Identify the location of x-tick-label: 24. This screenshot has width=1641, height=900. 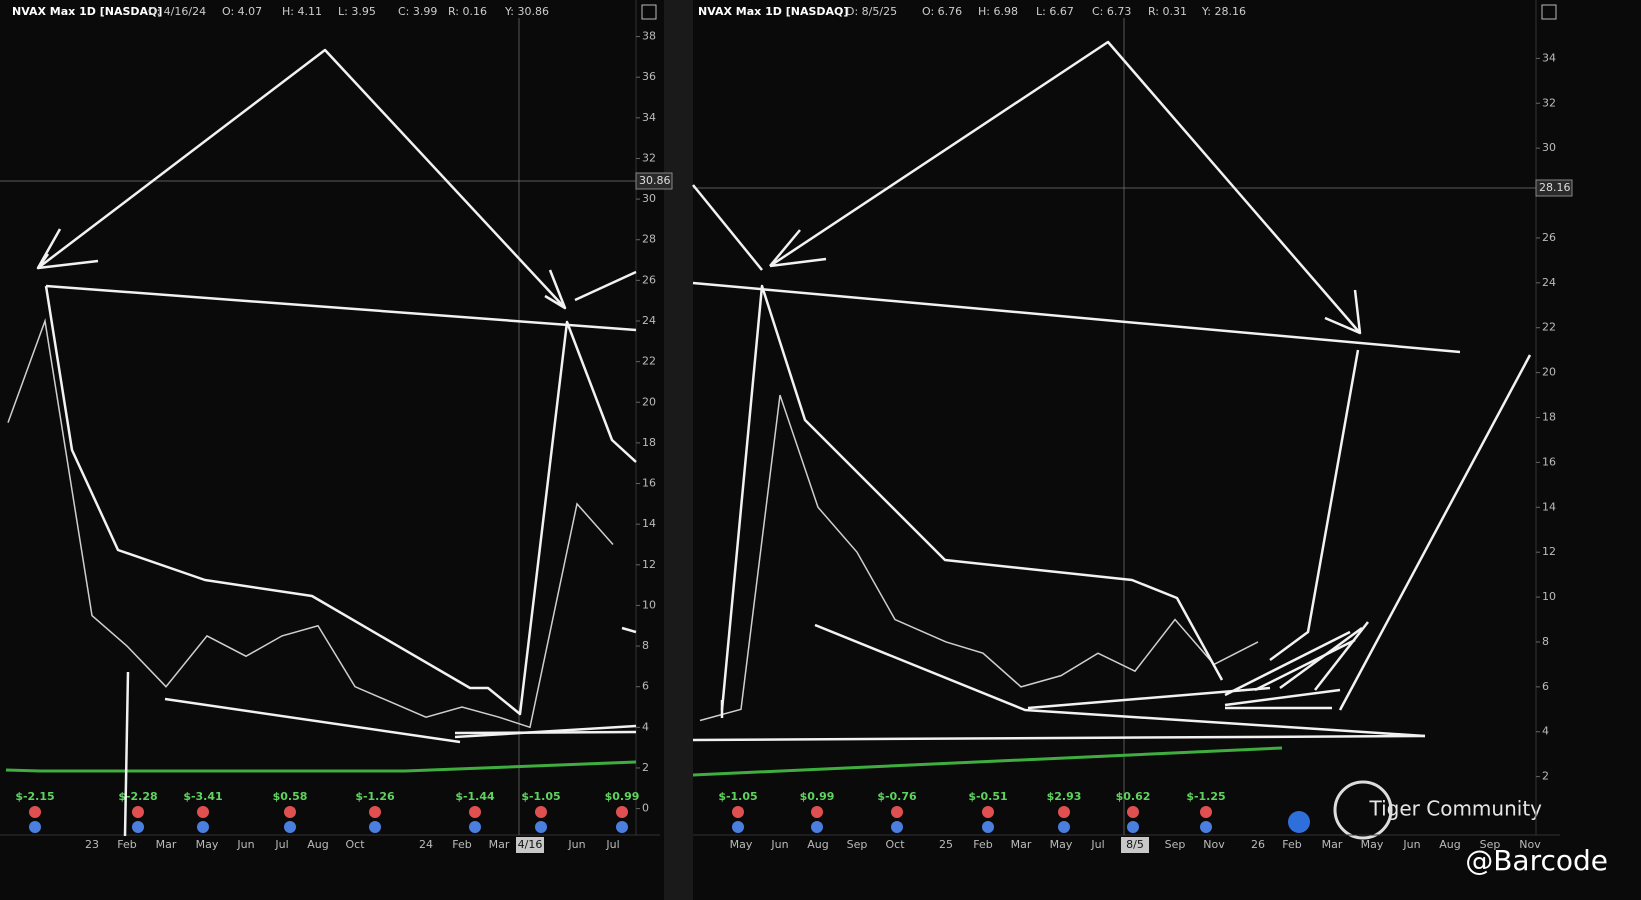
(426, 844).